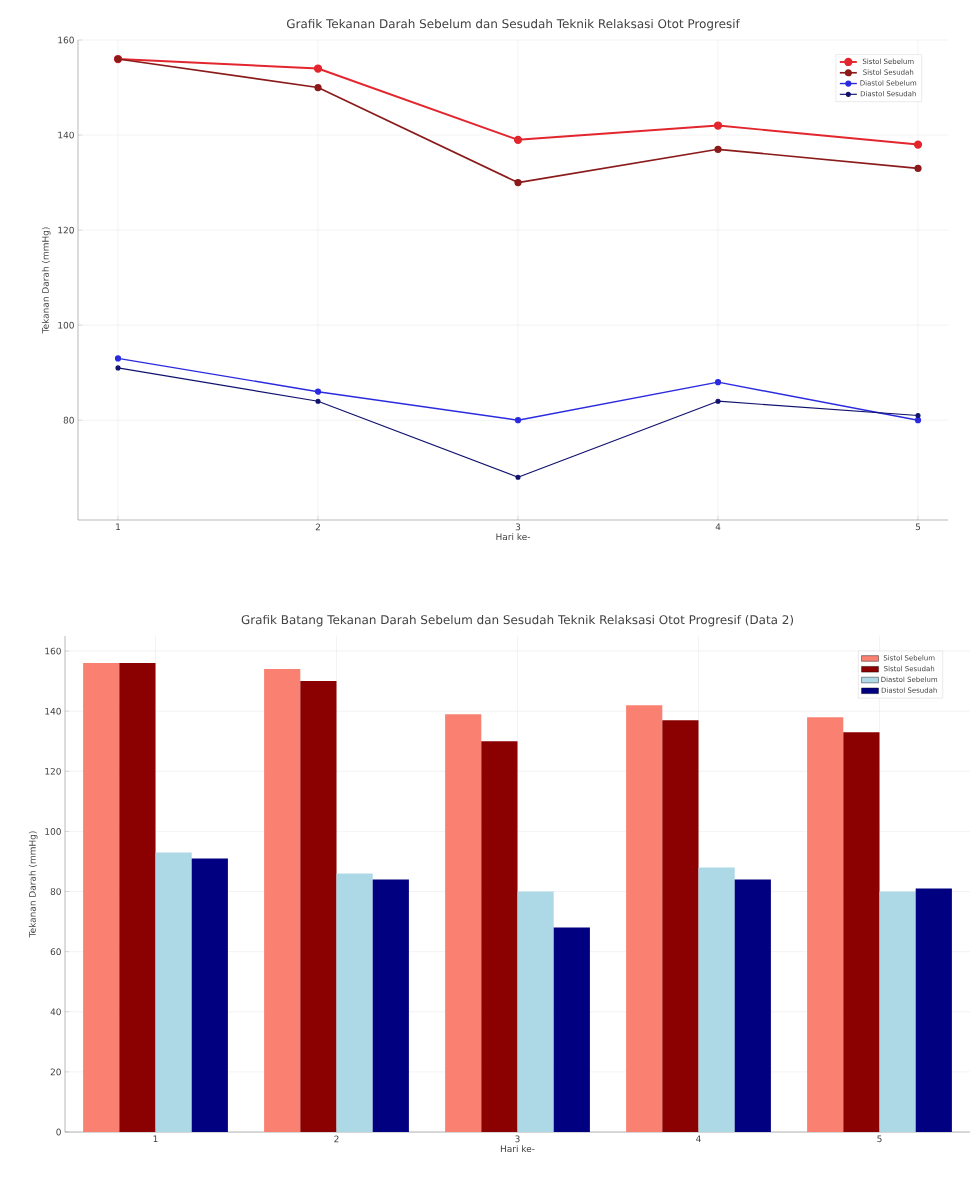 The width and height of the screenshot is (972, 1177). What do you see at coordinates (55, 1012) in the screenshot?
I see `y-tick-label: 40` at bounding box center [55, 1012].